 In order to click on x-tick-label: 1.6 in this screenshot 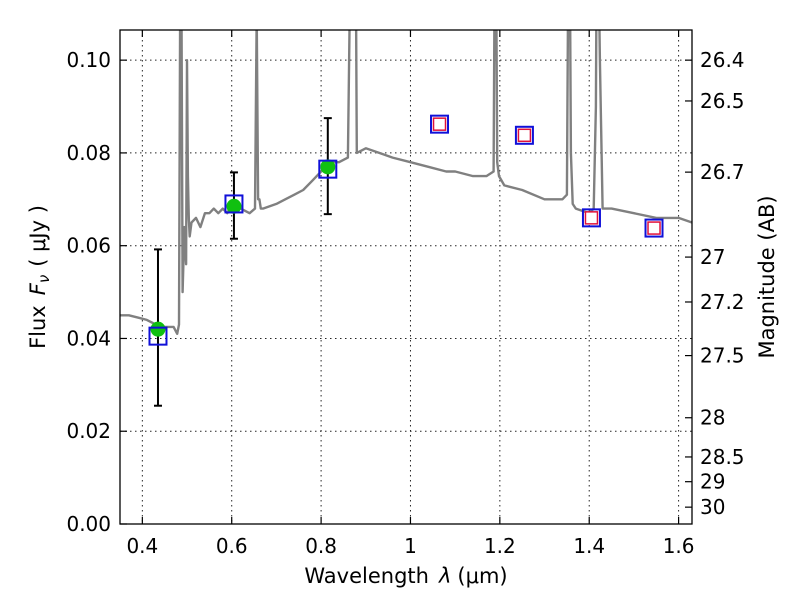, I will do `click(679, 546)`.